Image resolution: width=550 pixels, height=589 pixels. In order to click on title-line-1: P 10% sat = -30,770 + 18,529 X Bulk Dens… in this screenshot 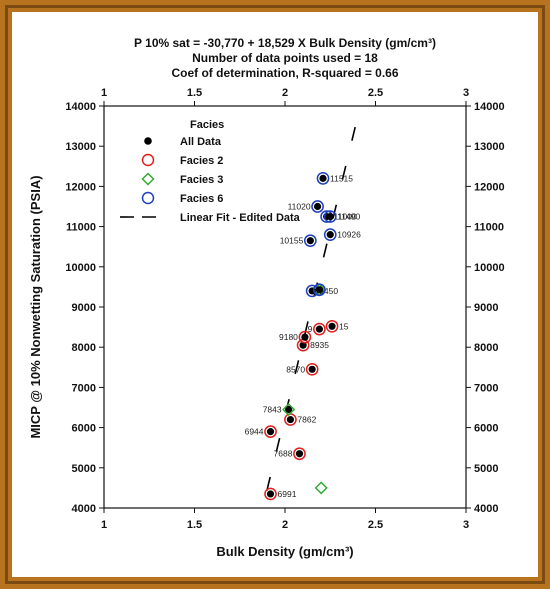, I will do `click(285, 43)`.